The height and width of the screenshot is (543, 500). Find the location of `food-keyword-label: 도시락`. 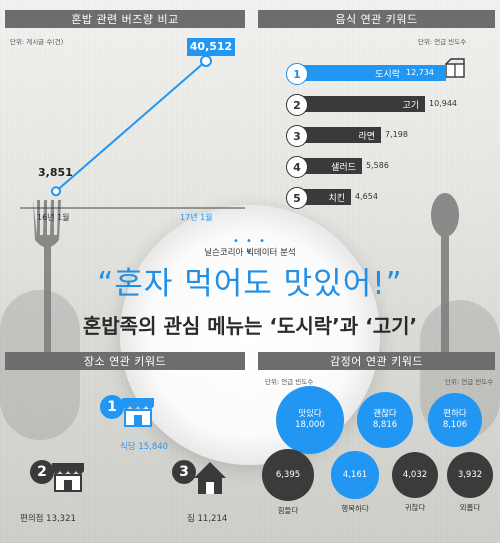

food-keyword-label: 도시락 is located at coordinates (387, 74).